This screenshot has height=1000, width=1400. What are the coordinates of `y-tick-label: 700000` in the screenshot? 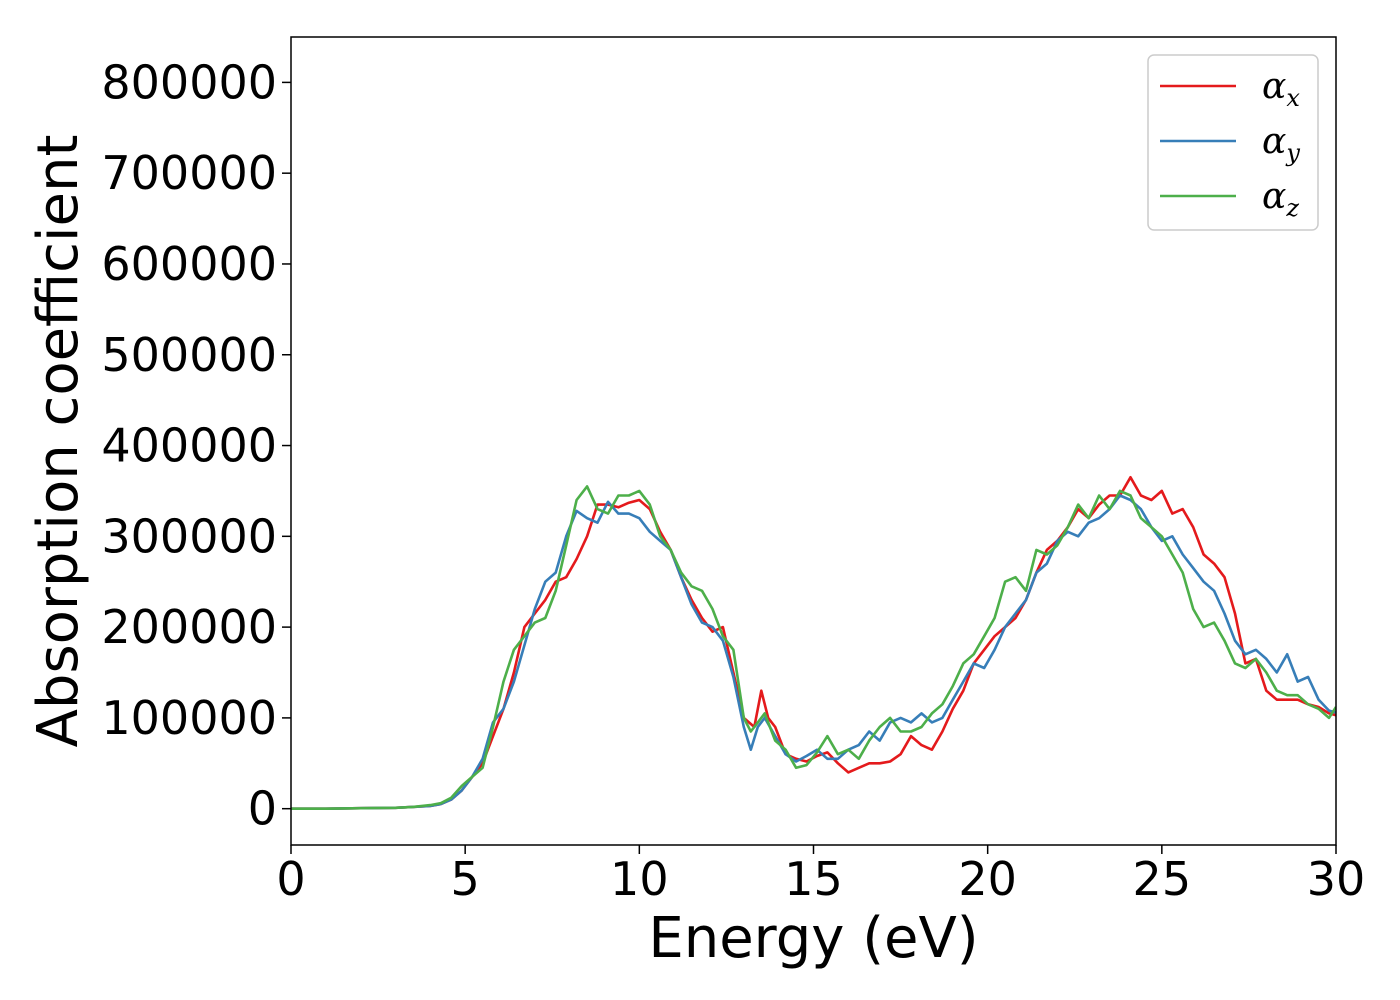 It's located at (189, 173).